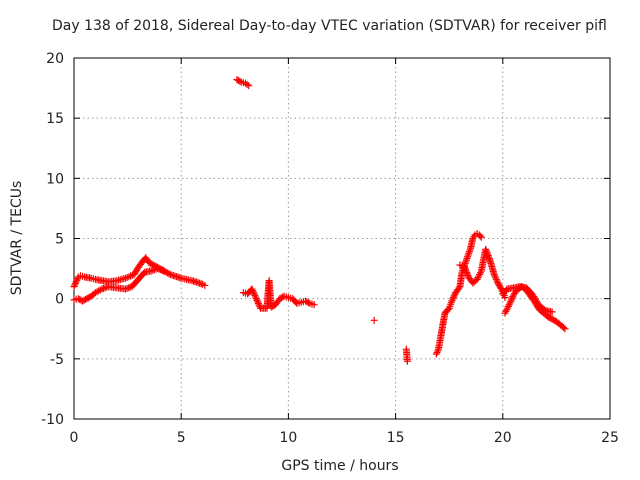 Image resolution: width=640 pixels, height=480 pixels. I want to click on x-axis-label: GPS time / hours, so click(339, 466).